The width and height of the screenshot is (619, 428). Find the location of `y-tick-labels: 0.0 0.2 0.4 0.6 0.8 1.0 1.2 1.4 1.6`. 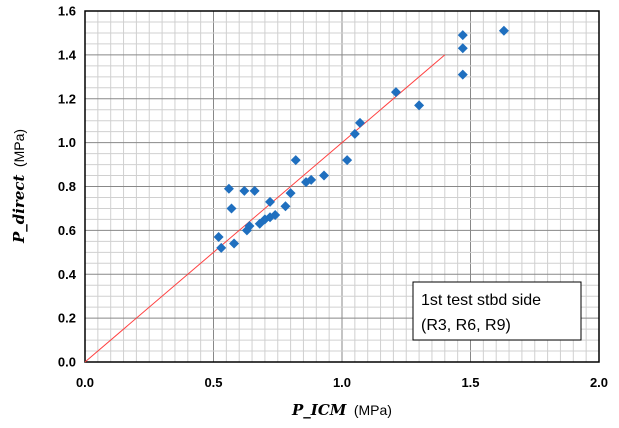

y-tick-labels: 0.0 0.2 0.4 0.6 0.8 1.0 1.2 1.4 1.6 is located at coordinates (67, 187).